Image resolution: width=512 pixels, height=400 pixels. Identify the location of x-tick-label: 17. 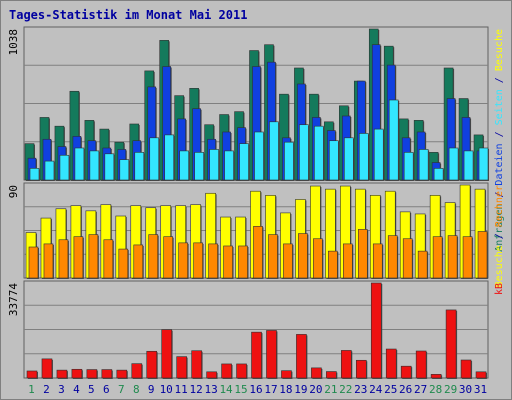
(270, 389).